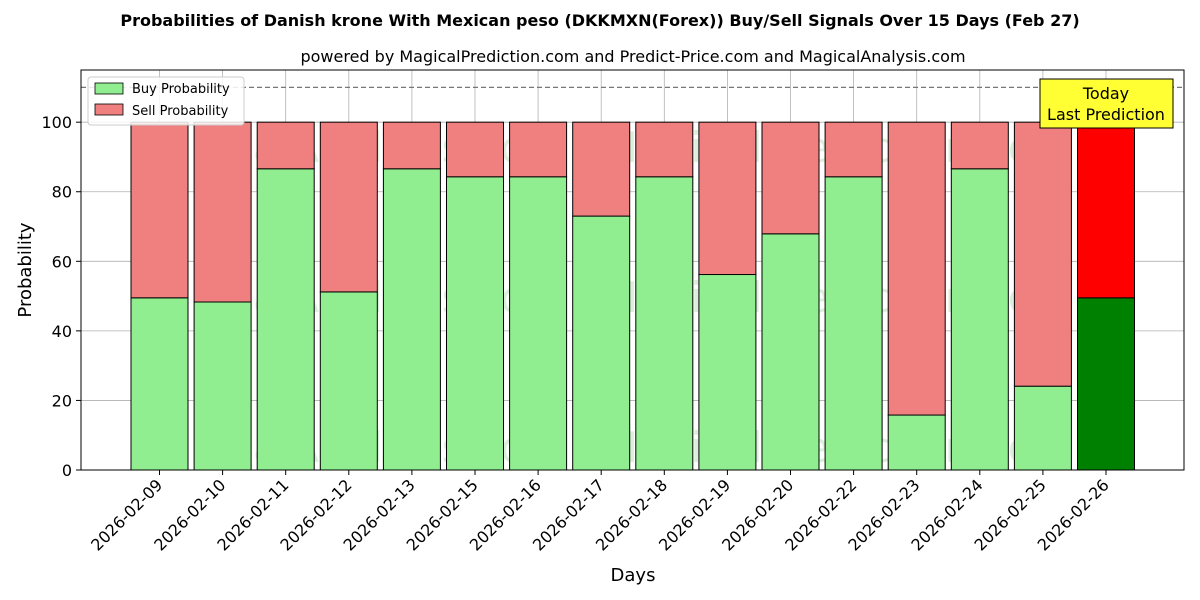 The width and height of the screenshot is (1200, 600). I want to click on legend-label-buy: Buy Probability, so click(181, 89).